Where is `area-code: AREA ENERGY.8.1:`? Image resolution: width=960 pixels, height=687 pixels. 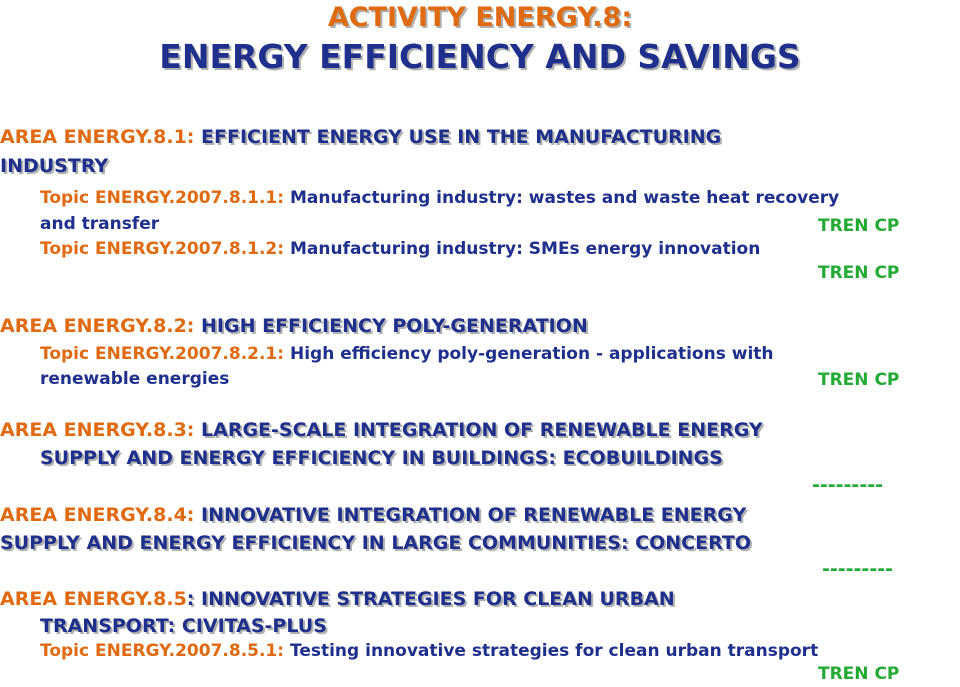
area-code: AREA ENERGY.8.1: is located at coordinates (101, 137).